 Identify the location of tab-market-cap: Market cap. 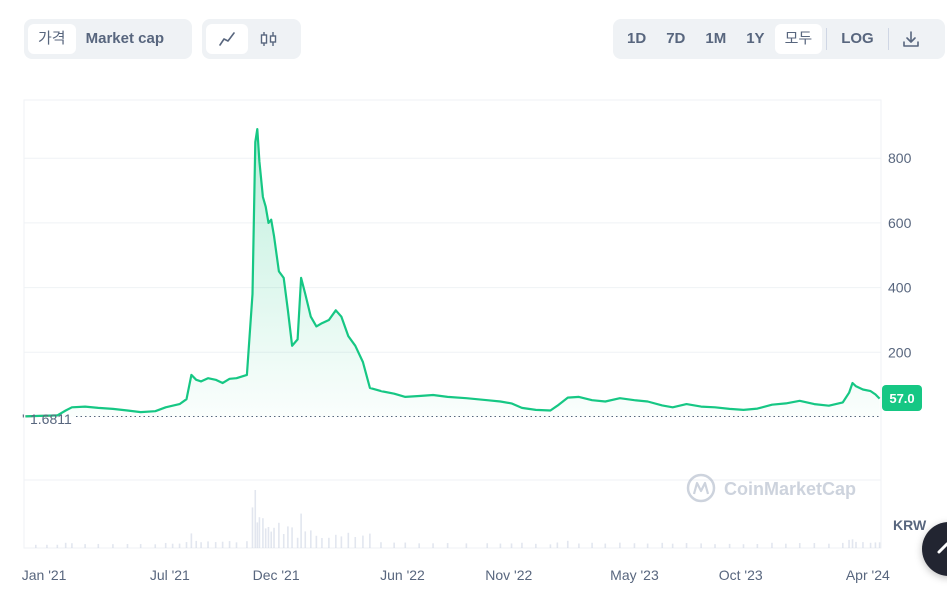
(124, 38).